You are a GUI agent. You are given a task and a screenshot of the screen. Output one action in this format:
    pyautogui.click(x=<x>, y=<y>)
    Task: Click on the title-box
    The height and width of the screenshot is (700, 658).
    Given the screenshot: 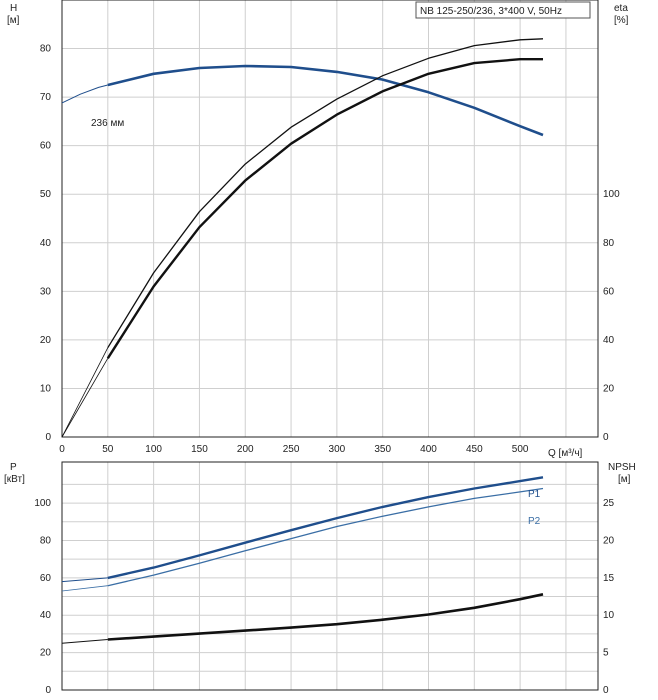 What is the action you would take?
    pyautogui.click(x=503, y=10)
    